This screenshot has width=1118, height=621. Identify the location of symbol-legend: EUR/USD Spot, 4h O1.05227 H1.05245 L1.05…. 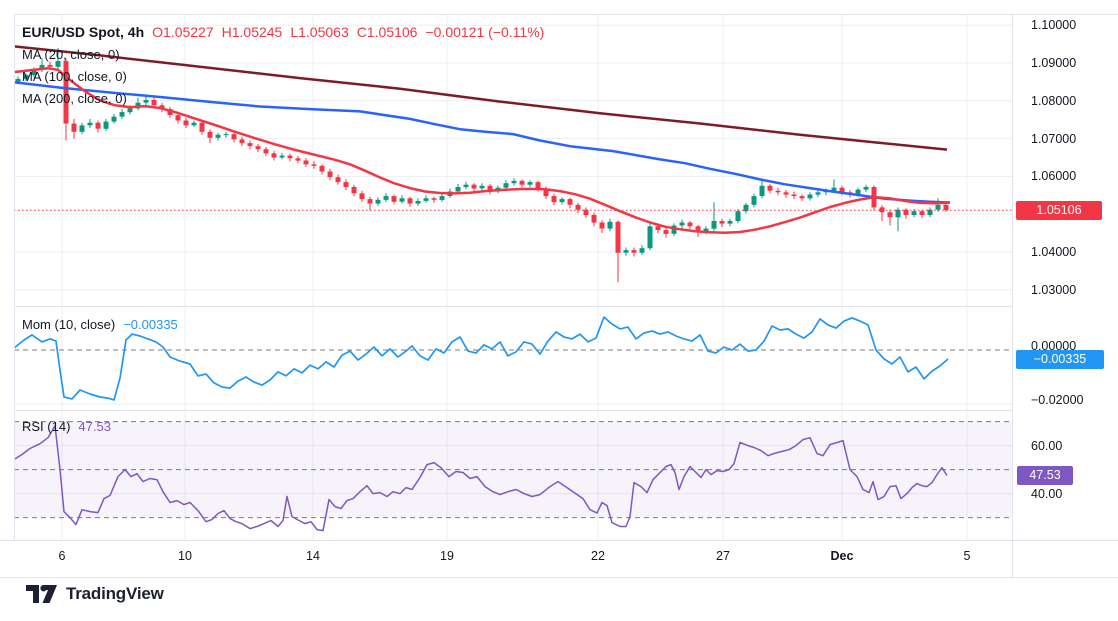
(283, 32).